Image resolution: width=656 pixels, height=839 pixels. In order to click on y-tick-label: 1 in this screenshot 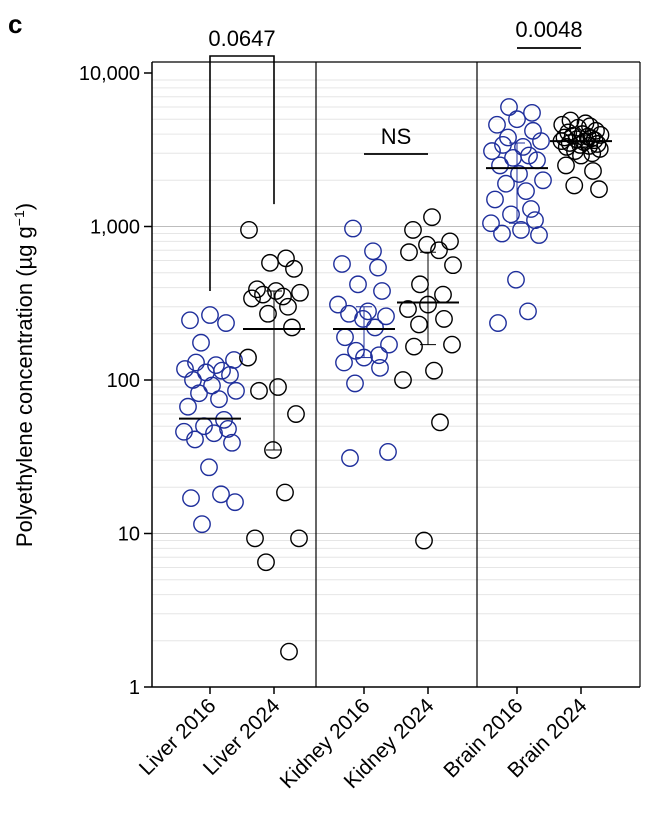, I will do `click(134, 688)`.